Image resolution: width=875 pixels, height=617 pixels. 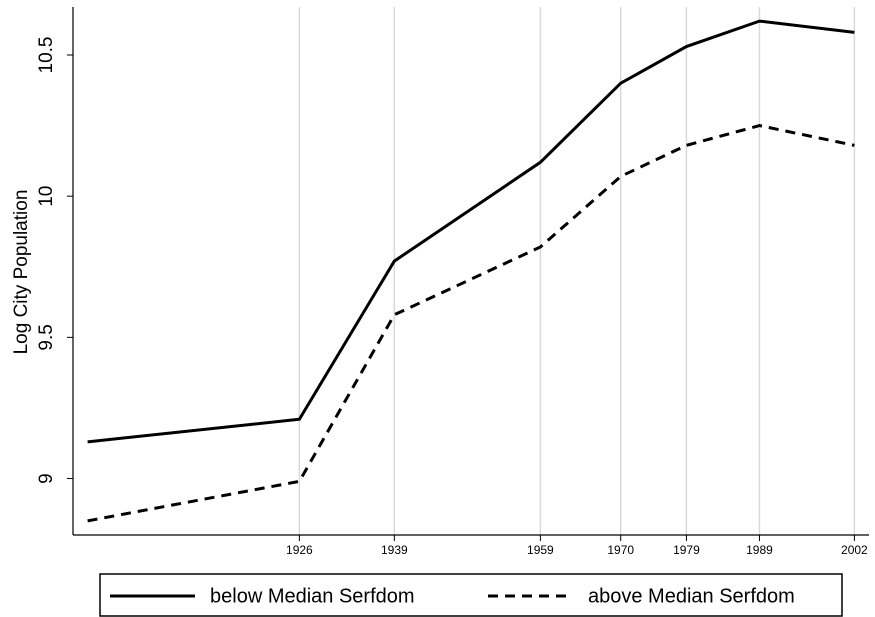 What do you see at coordinates (540, 550) in the screenshot?
I see `x-tick-label: 1959` at bounding box center [540, 550].